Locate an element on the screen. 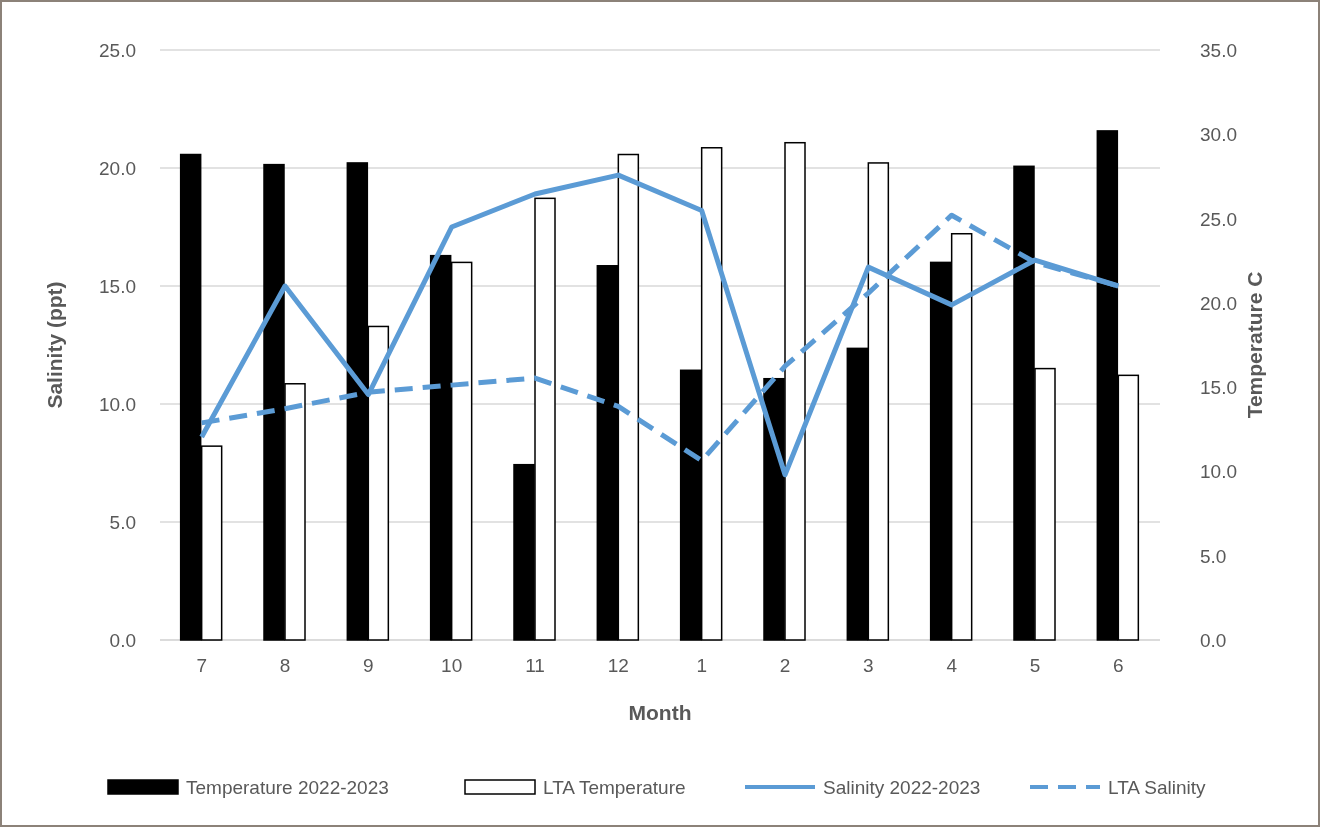  y2-tick-label: 5.0 is located at coordinates (1213, 556).